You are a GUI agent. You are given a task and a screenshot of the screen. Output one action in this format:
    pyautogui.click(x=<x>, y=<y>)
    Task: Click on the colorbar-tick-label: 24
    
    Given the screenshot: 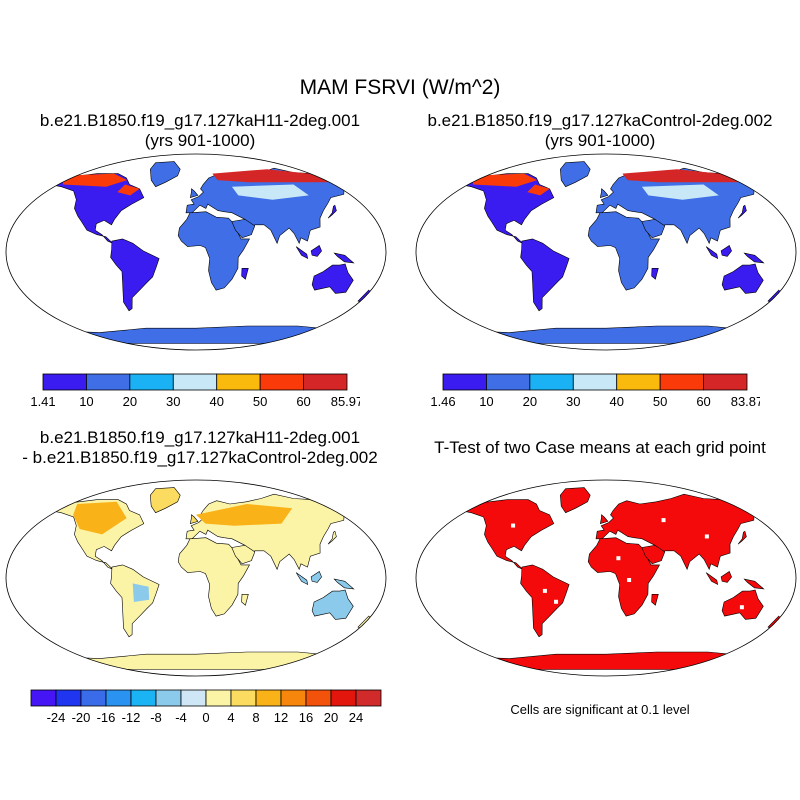 What is the action you would take?
    pyautogui.click(x=356, y=717)
    